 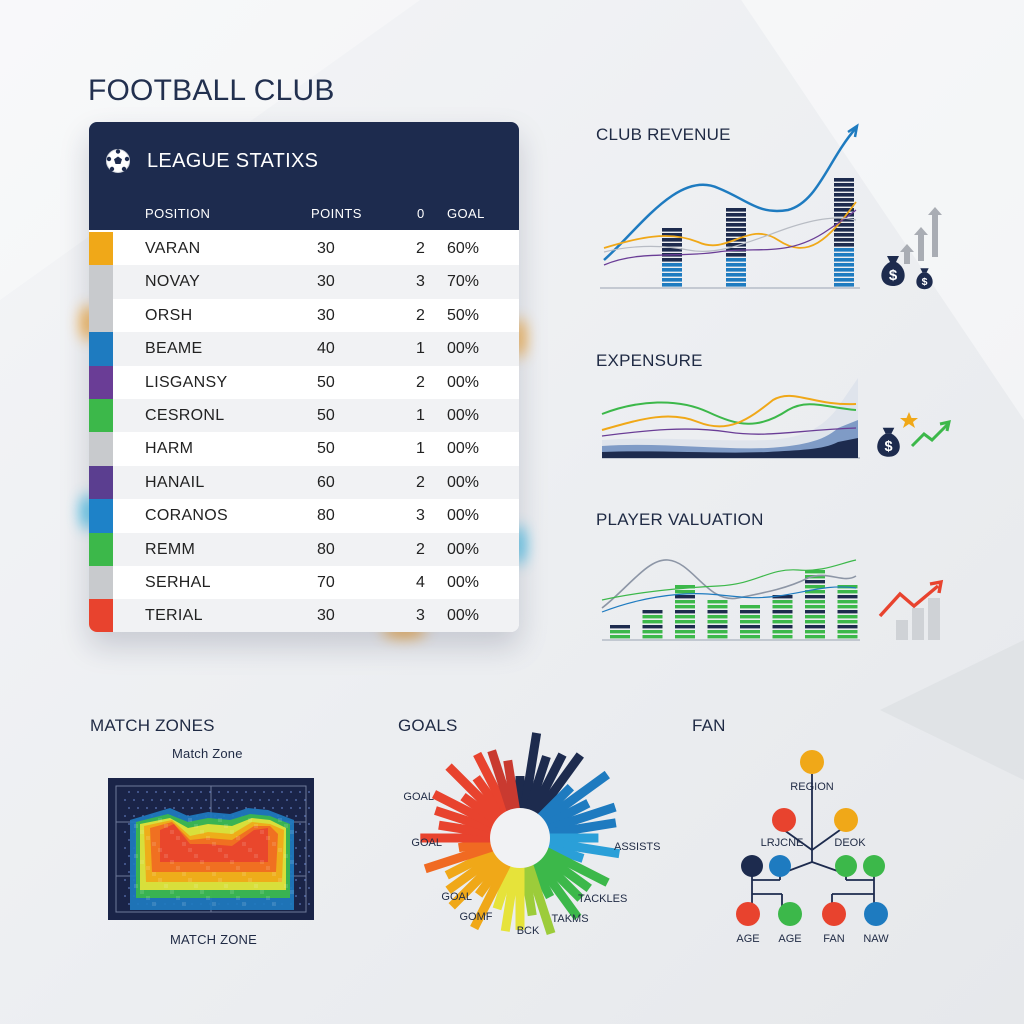 I want to click on expense-area-mid, so click(x=730, y=439).